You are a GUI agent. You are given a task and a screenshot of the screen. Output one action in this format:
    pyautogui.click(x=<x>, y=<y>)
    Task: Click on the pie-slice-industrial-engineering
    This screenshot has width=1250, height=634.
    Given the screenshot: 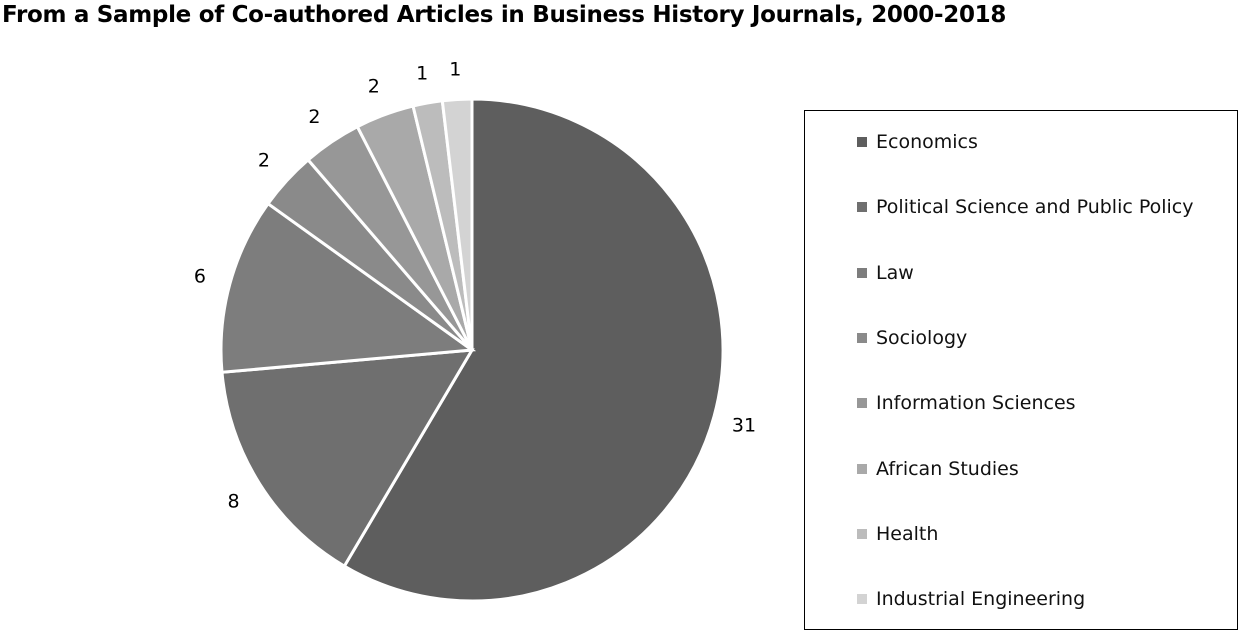 What is the action you would take?
    pyautogui.click(x=457, y=224)
    